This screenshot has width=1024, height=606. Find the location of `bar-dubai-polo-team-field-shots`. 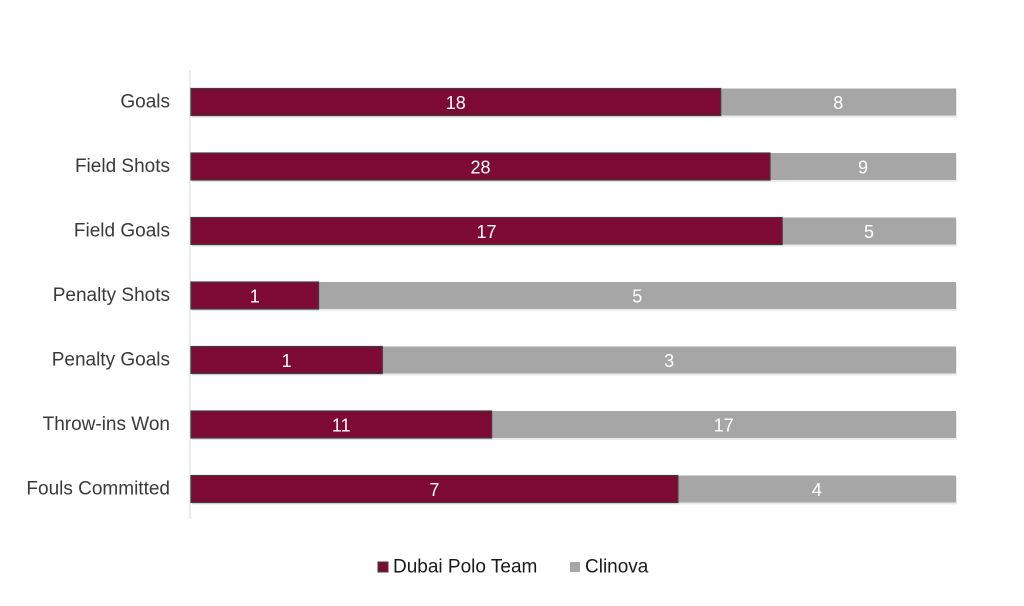

bar-dubai-polo-team-field-shots is located at coordinates (480, 166).